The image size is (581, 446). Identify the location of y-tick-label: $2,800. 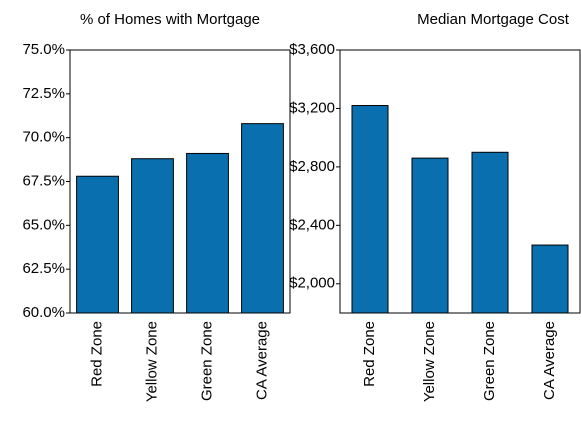
(312, 166).